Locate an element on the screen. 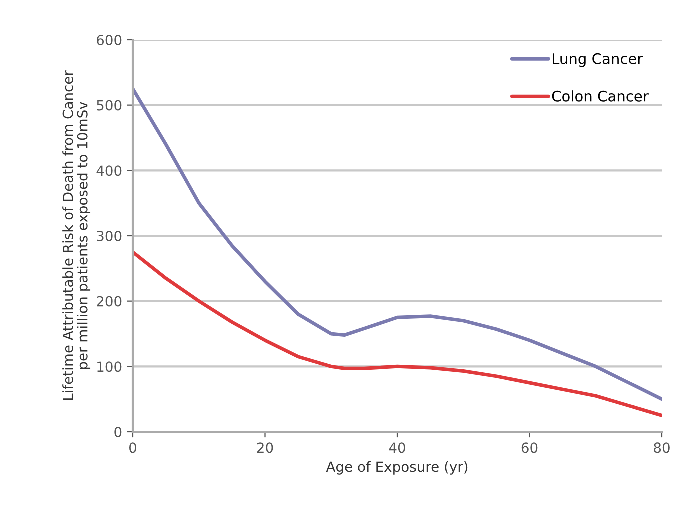  y-tick-label: 200 is located at coordinates (109, 301).